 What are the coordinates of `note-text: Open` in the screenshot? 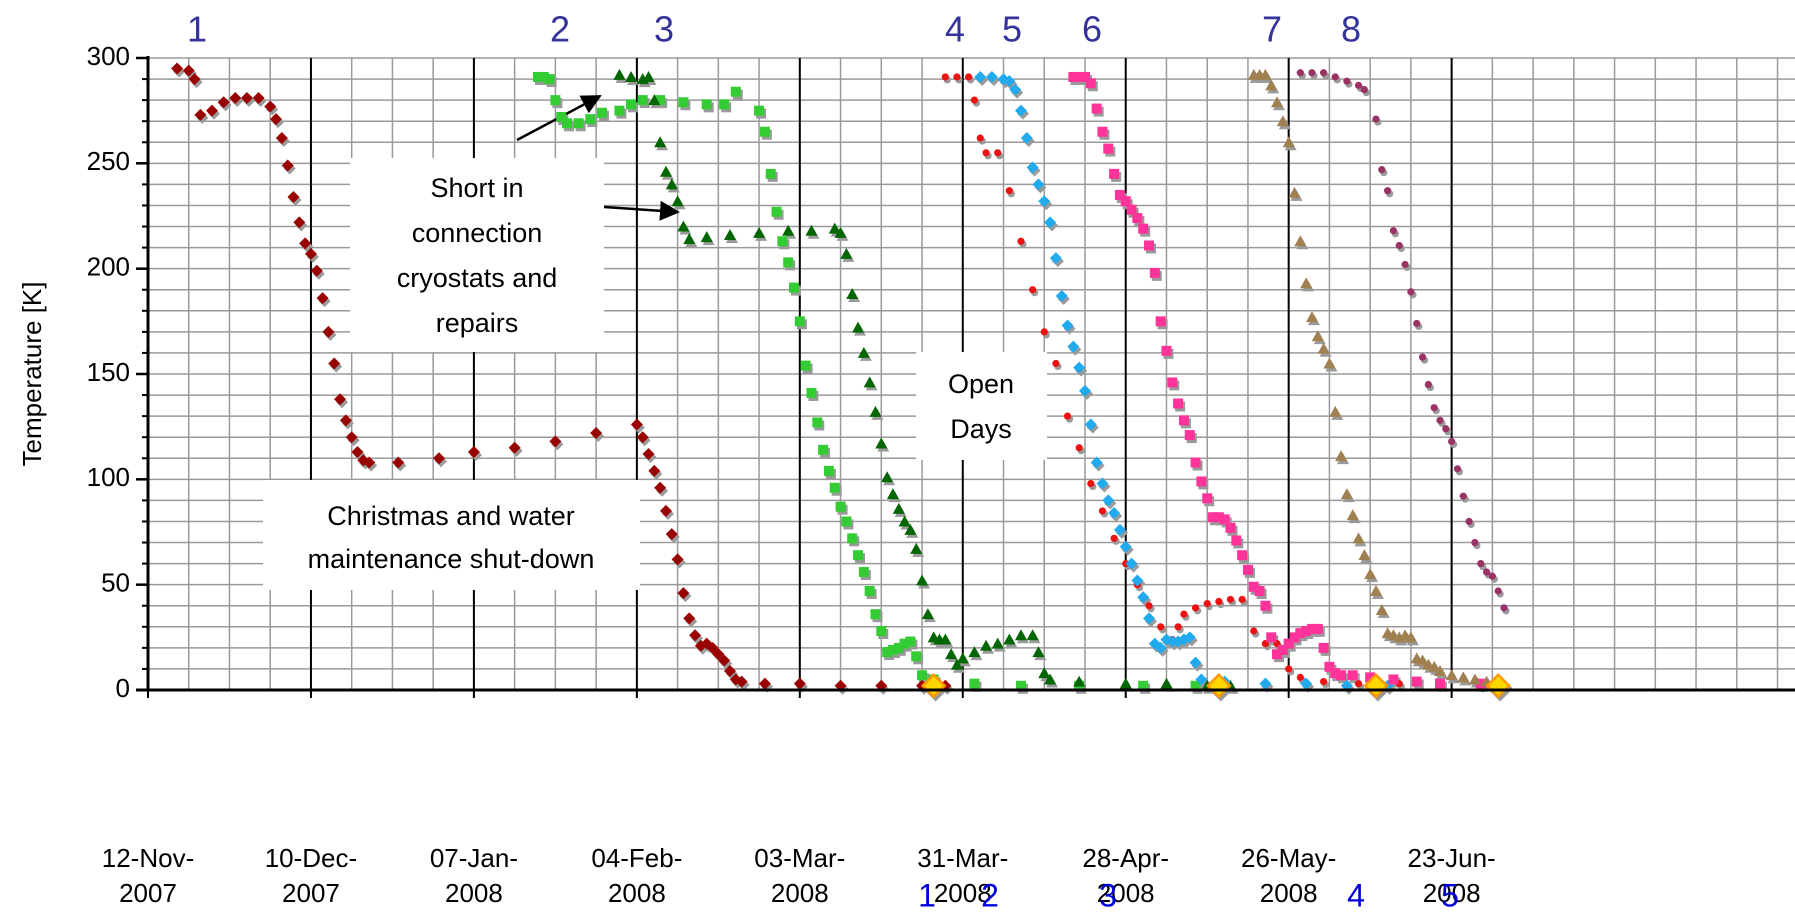 It's located at (981, 384).